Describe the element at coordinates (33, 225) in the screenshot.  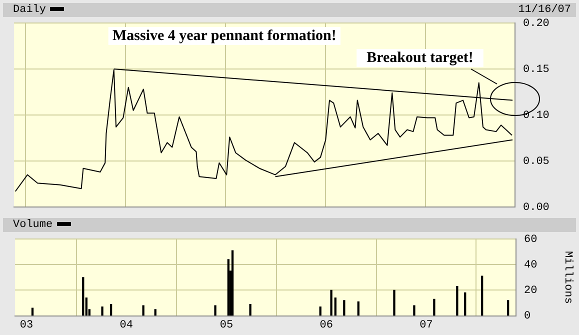
I see `chart-title: Volume` at that location.